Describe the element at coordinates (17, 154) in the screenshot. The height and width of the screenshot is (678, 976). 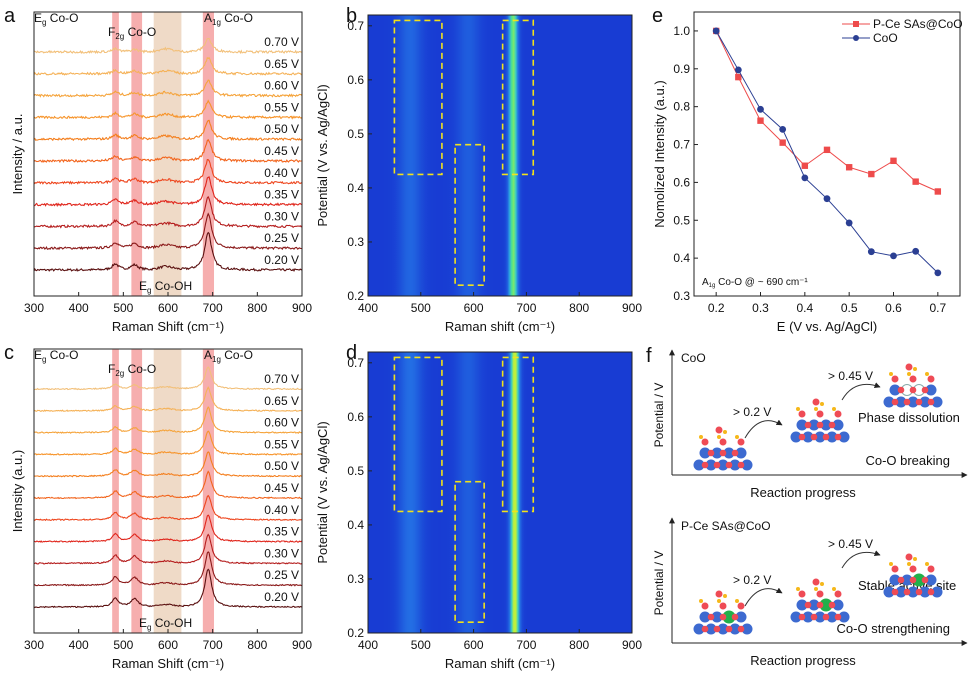
I see `y-axis-label: Intensity / a.u.` at that location.